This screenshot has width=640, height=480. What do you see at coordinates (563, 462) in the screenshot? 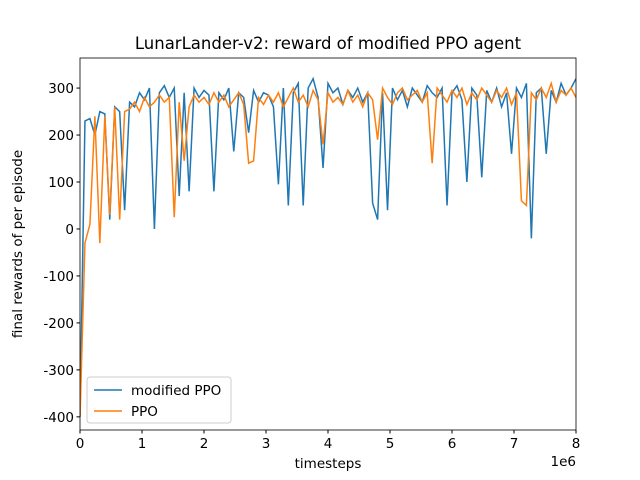
I see `x-offset-label: 1e6` at bounding box center [563, 462].